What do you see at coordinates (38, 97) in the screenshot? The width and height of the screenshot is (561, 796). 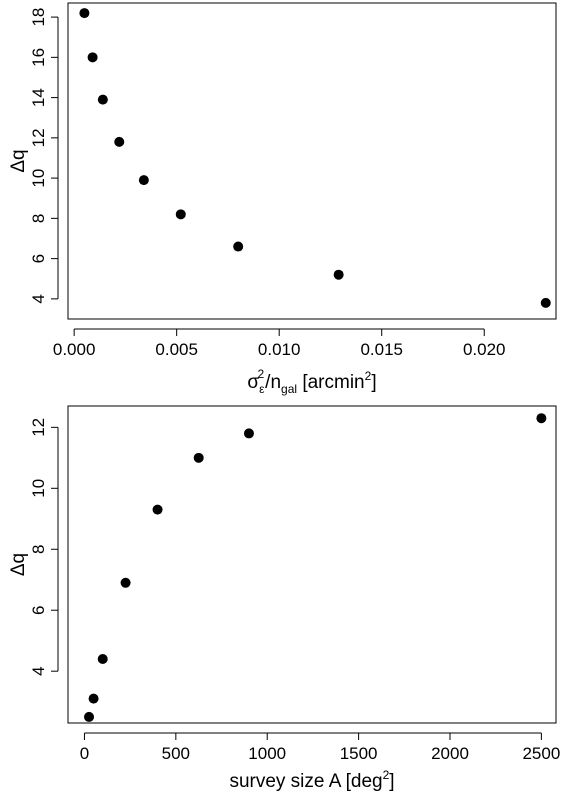 I see `y-tick-label: 14` at bounding box center [38, 97].